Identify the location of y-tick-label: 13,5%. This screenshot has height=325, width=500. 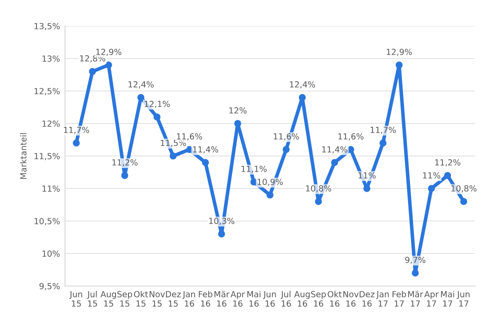
(47, 26).